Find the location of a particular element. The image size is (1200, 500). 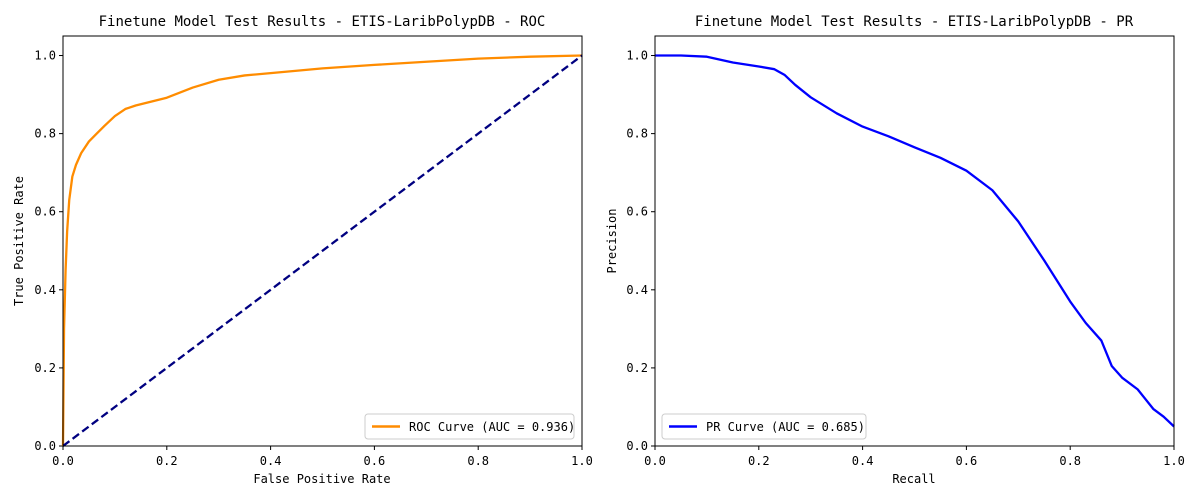

y-axis-label: Precision is located at coordinates (612, 240).